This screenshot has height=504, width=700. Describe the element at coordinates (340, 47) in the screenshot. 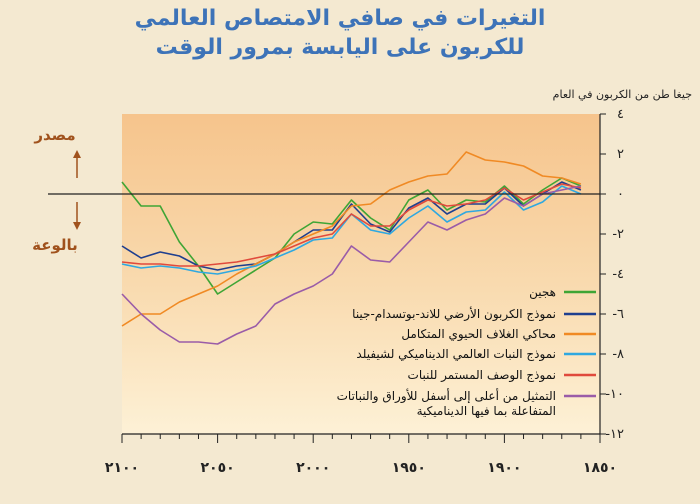

I see `chart-title-line2: للكربون على اليابسة بمرور الوقت` at that location.